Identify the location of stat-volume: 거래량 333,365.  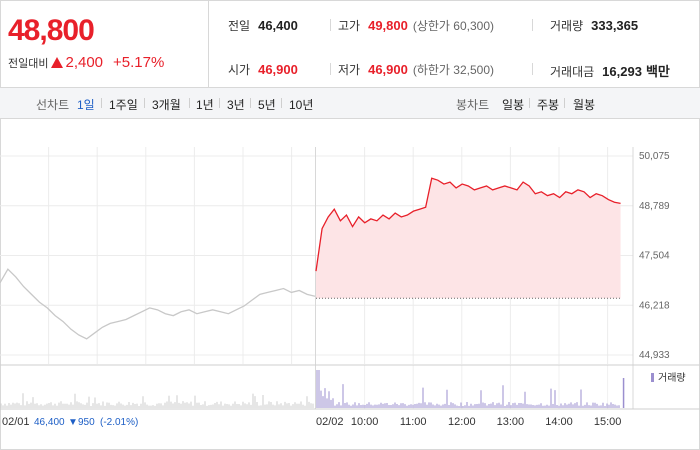
(594, 25).